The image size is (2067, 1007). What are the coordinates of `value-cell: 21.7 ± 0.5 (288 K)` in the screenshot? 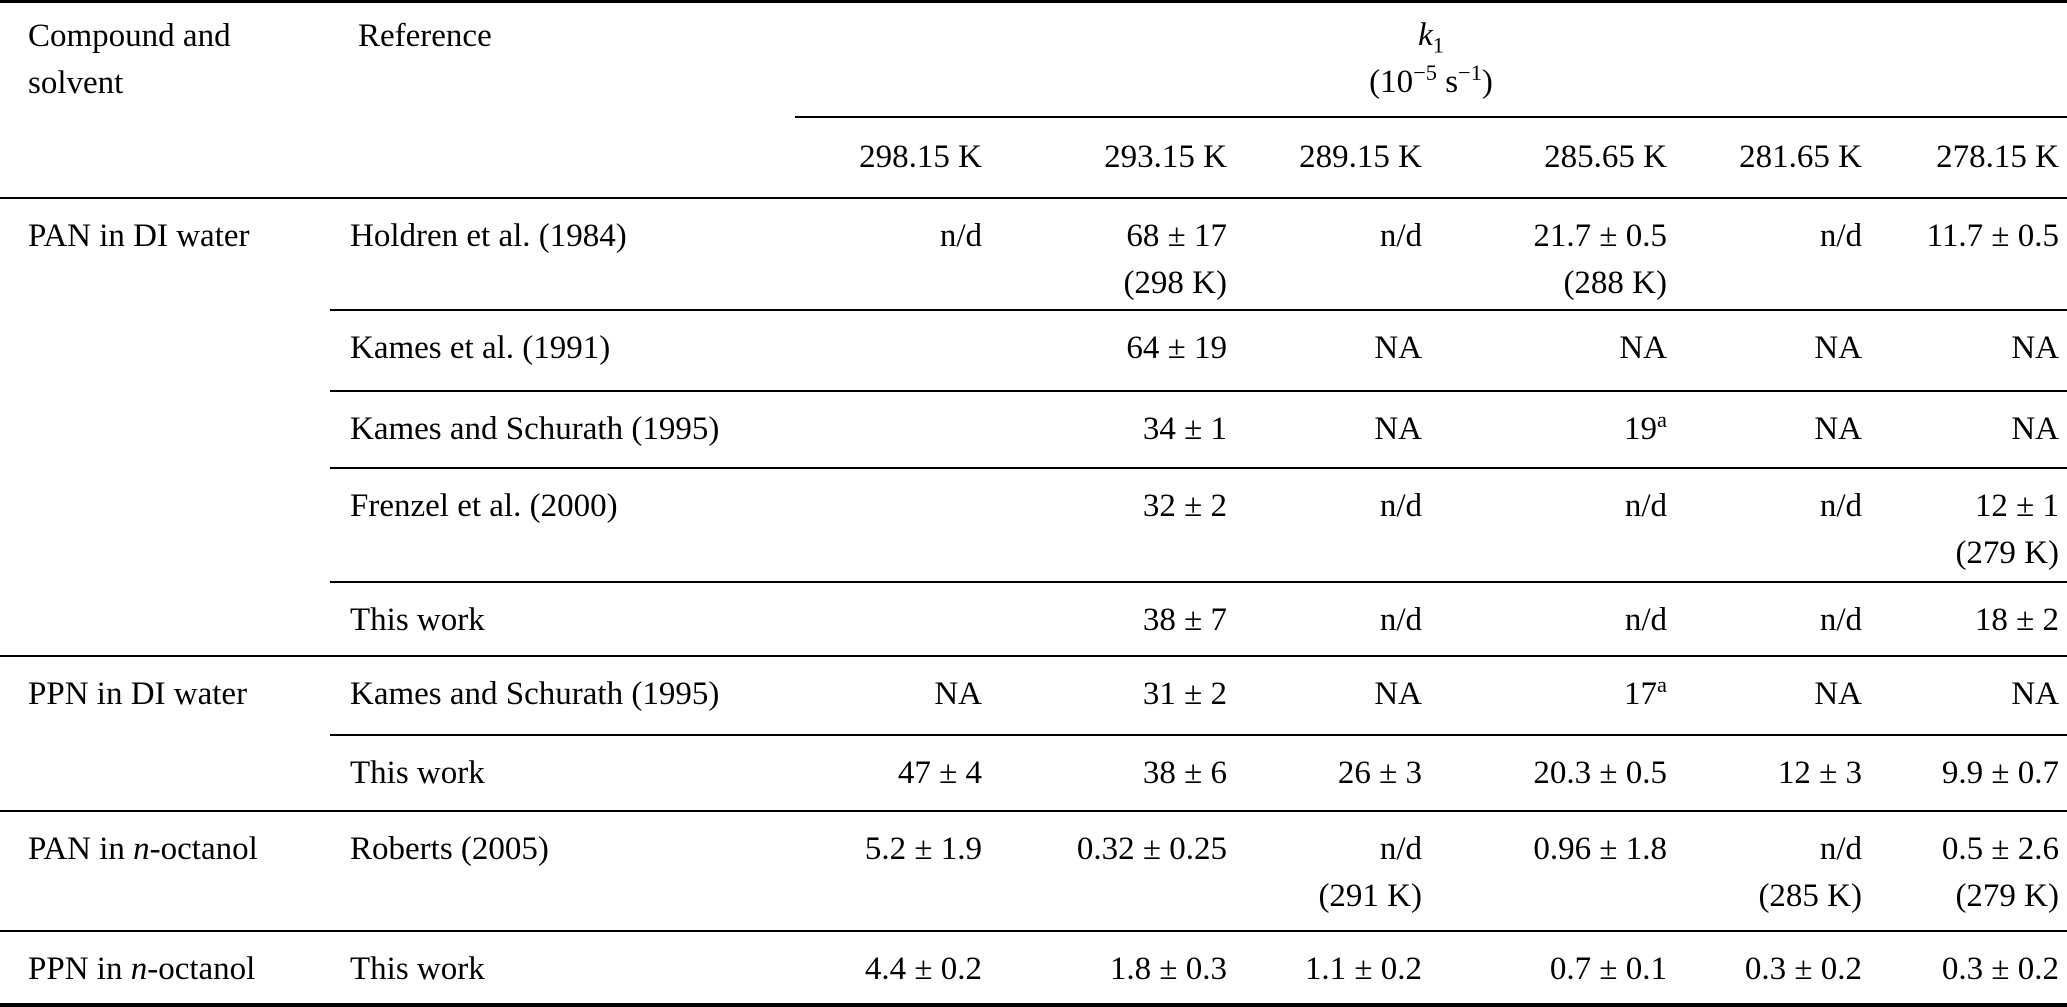 It's located at (1600, 259).